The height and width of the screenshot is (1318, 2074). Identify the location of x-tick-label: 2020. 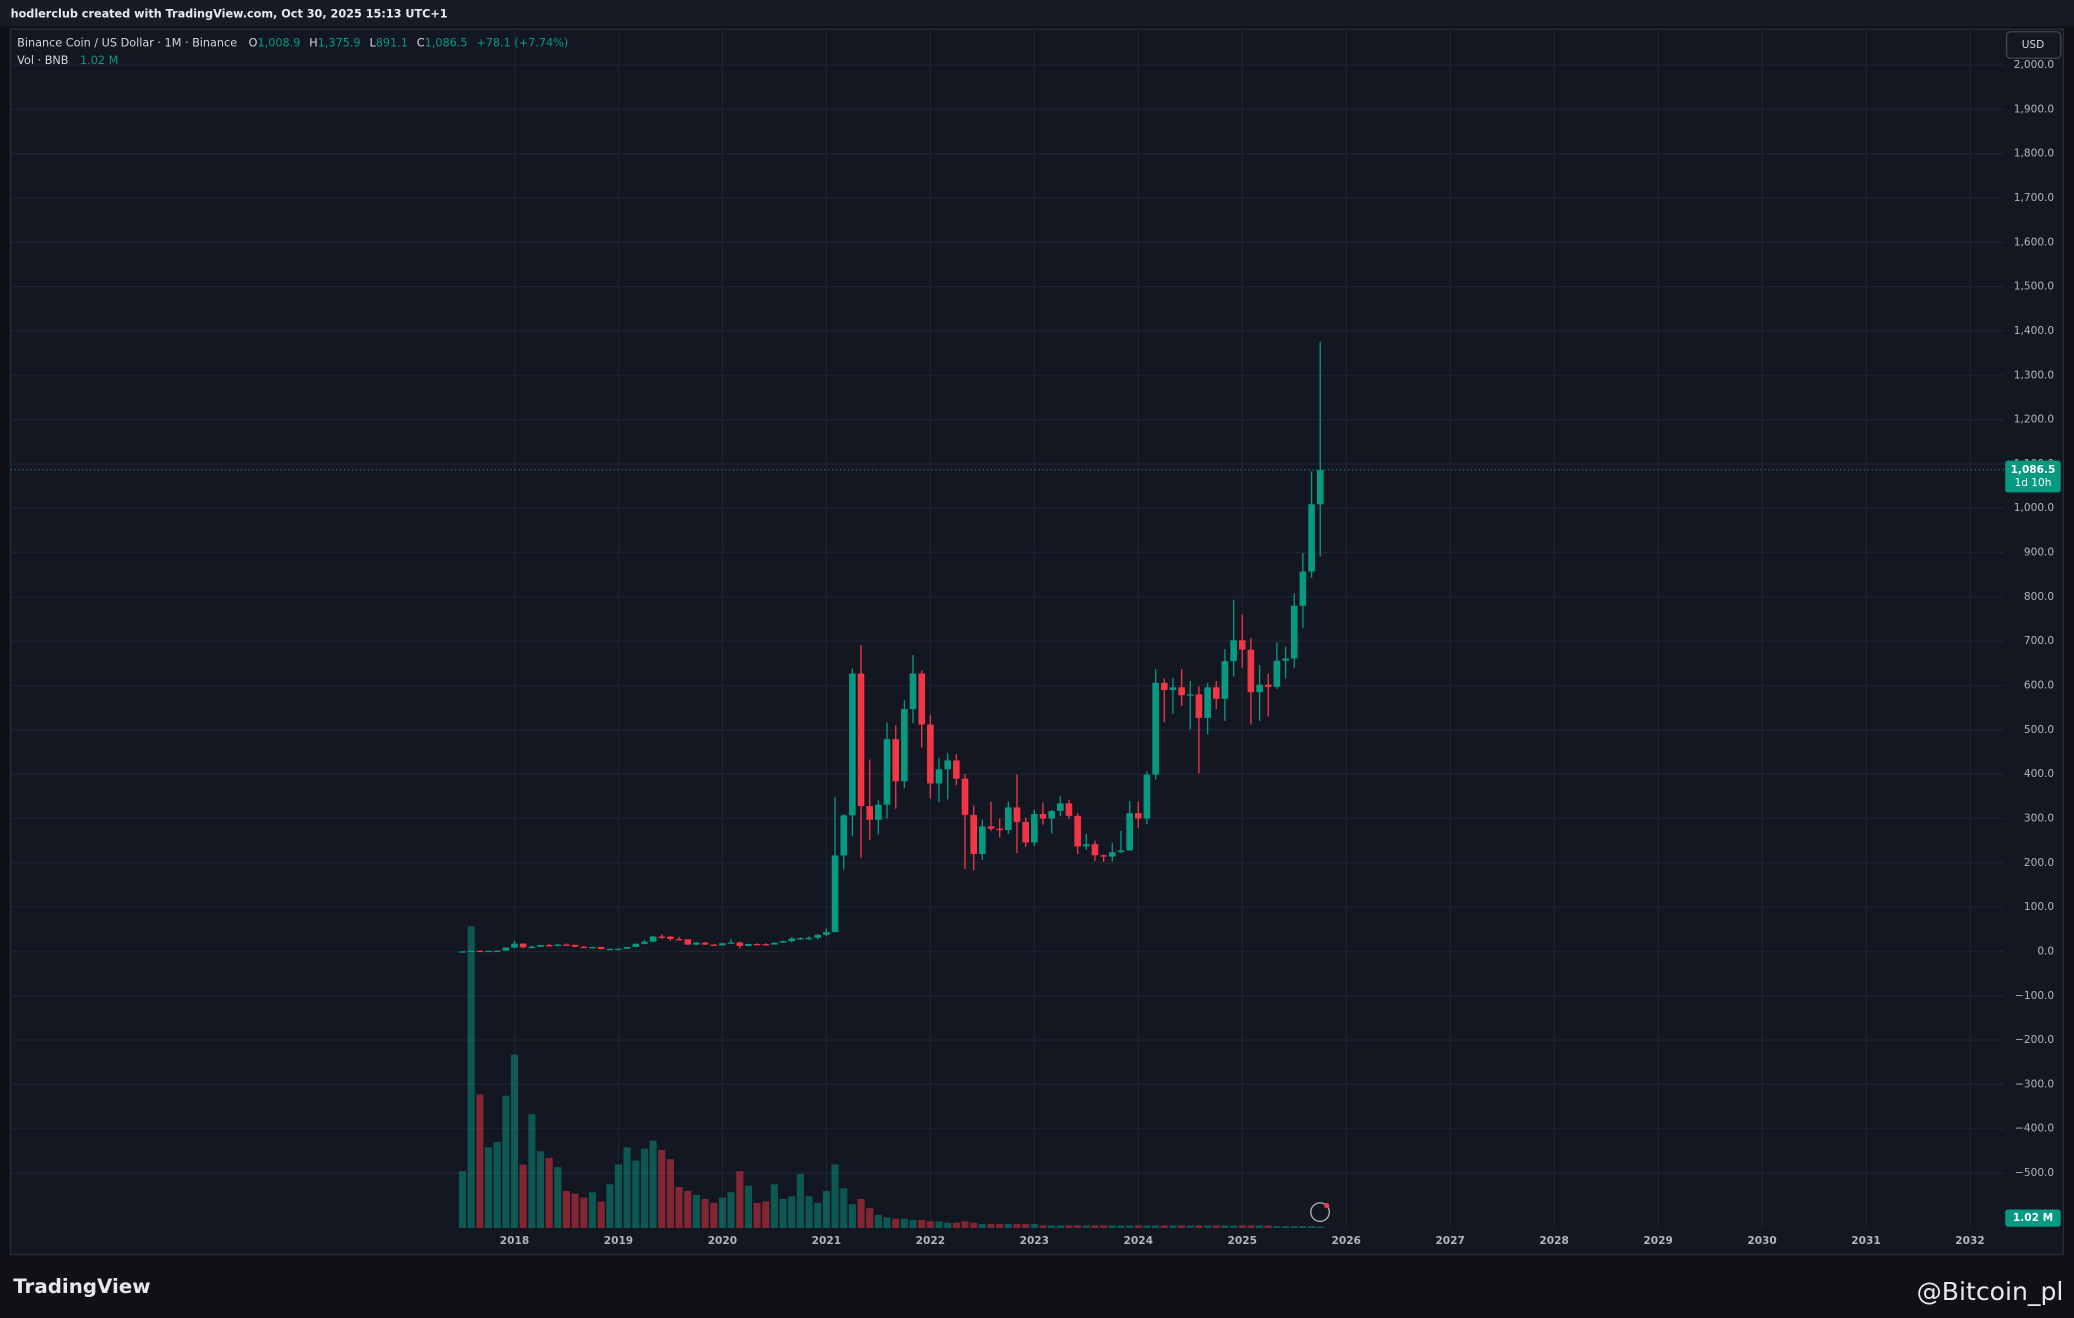
(722, 1241).